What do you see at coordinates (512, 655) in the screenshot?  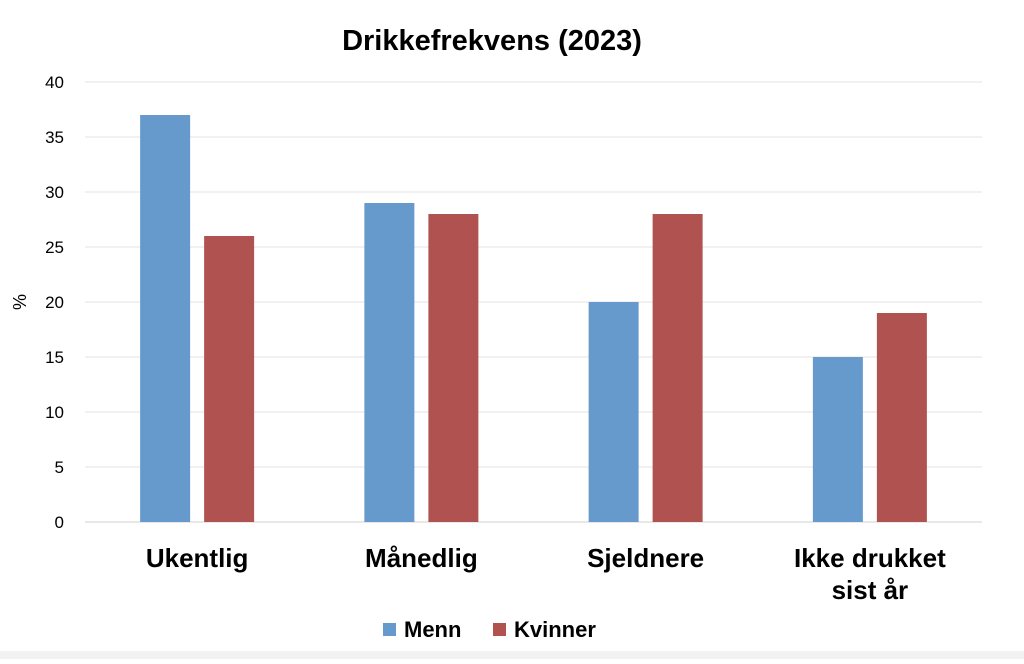 I see `bottom-band` at bounding box center [512, 655].